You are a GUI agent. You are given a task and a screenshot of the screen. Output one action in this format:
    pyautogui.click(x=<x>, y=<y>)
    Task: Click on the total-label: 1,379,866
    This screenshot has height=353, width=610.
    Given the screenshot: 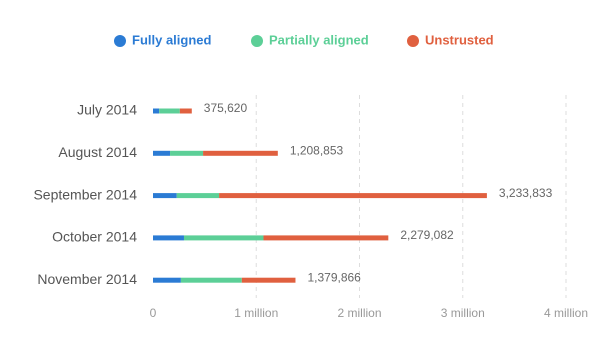 What is the action you would take?
    pyautogui.click(x=334, y=277)
    